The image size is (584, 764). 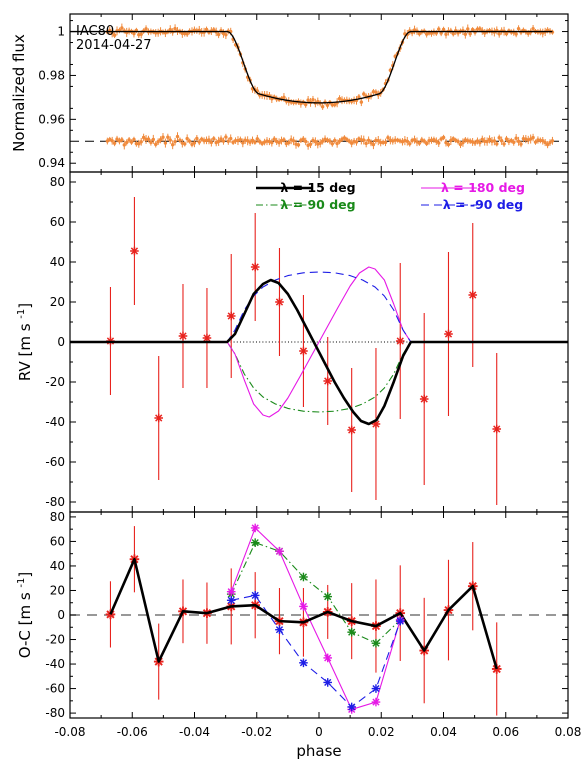 I want to click on rv-ytick-label: -80, so click(x=55, y=502).